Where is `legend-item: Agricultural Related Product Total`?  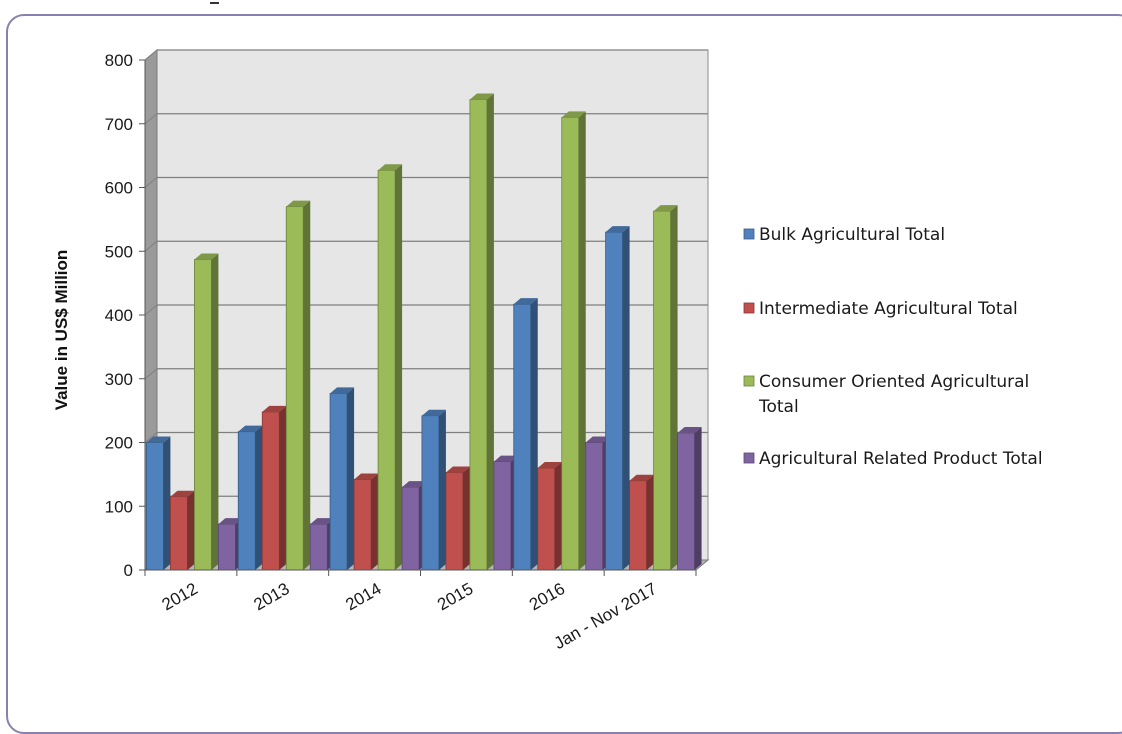 legend-item: Agricultural Related Product Total is located at coordinates (893, 459).